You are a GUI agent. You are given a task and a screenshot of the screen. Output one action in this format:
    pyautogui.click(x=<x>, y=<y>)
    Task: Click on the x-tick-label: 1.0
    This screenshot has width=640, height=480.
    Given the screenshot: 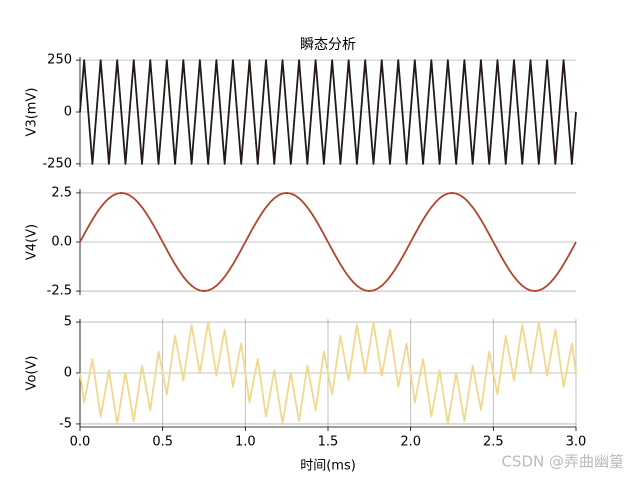 What is the action you would take?
    pyautogui.click(x=245, y=442)
    